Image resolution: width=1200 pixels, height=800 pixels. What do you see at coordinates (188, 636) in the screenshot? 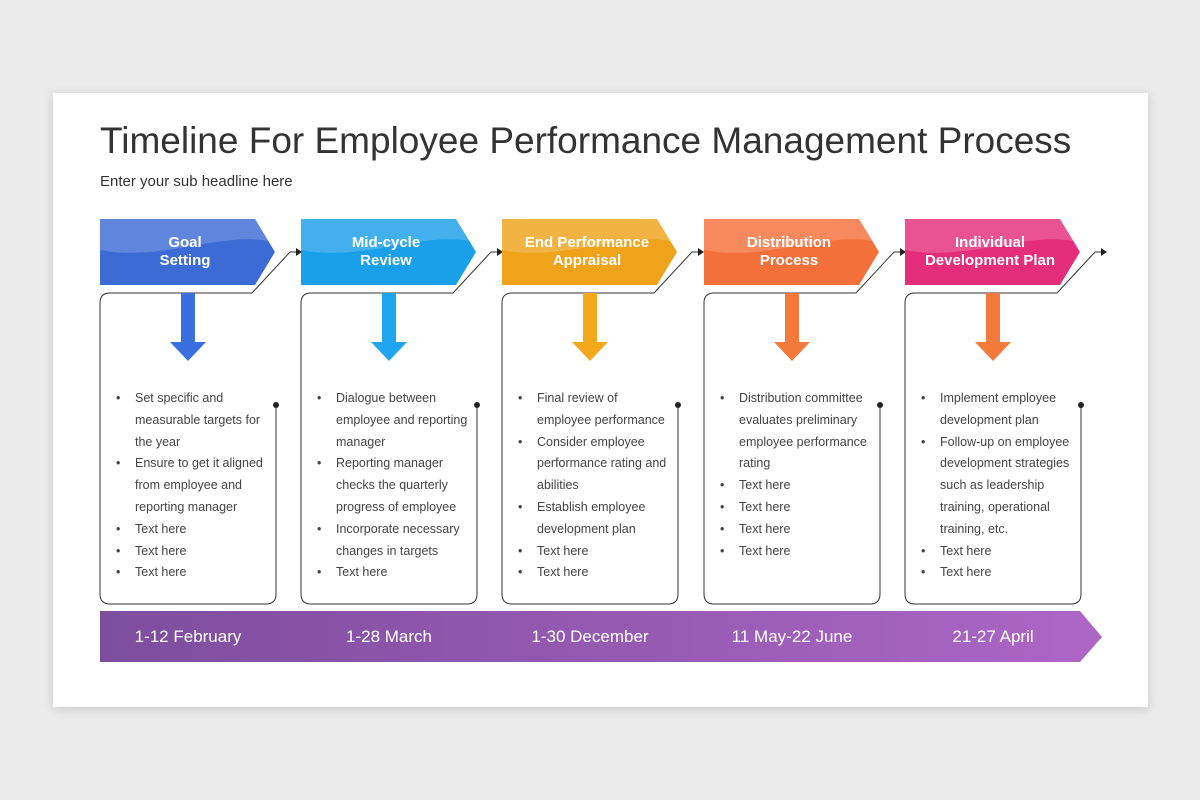
I see `date: 1-12 February` at bounding box center [188, 636].